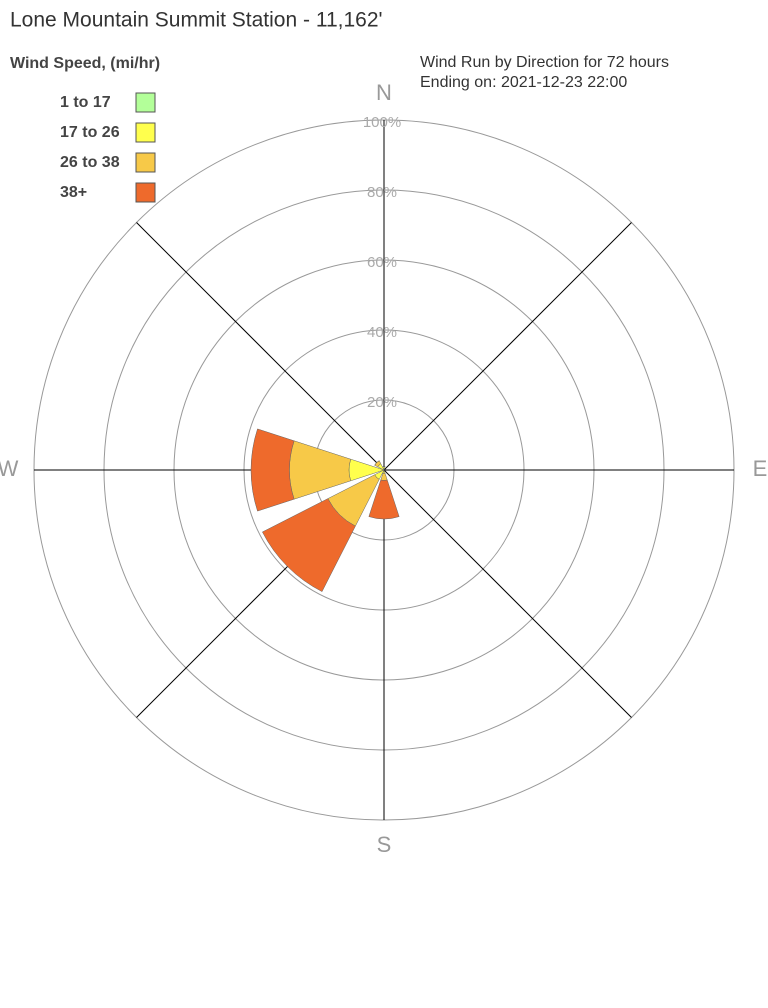  Describe the element at coordinates (382, 402) in the screenshot. I see `r-tick-label: 20%` at that location.